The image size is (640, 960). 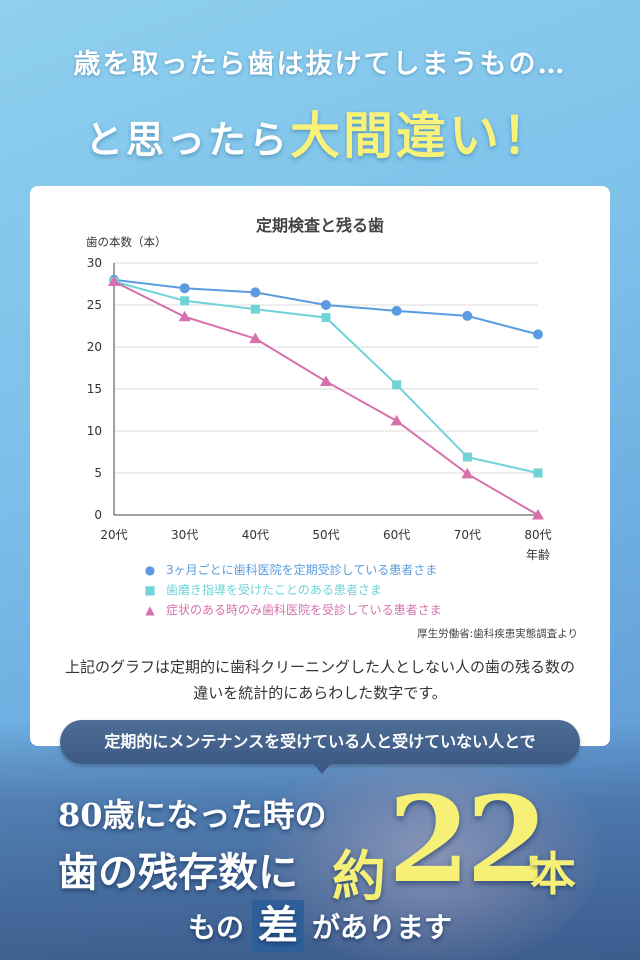 What do you see at coordinates (94, 347) in the screenshot?
I see `y-tick-label: 20` at bounding box center [94, 347].